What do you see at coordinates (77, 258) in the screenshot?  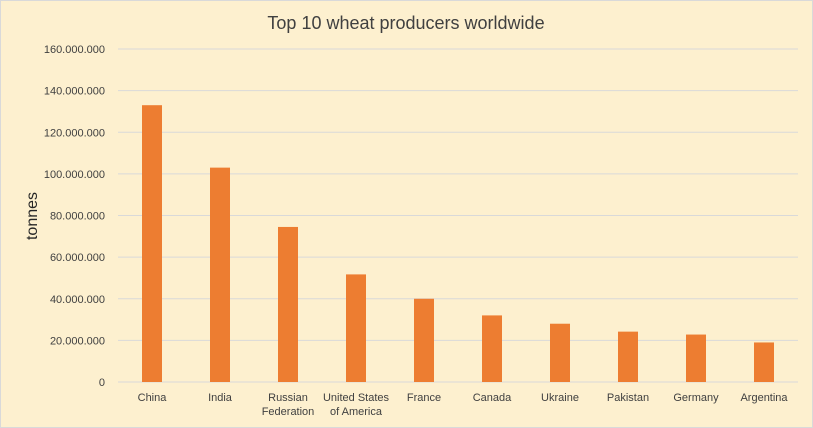 I see `y-tick-label: 60.000.000` at bounding box center [77, 258].